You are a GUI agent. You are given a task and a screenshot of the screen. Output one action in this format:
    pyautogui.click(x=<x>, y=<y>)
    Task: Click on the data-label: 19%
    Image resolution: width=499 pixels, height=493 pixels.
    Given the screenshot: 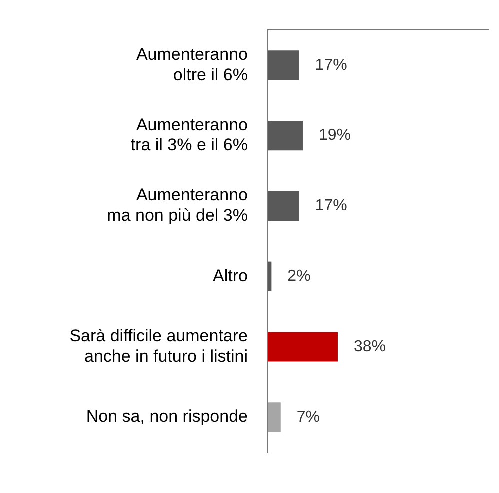 What is the action you would take?
    pyautogui.click(x=335, y=135)
    